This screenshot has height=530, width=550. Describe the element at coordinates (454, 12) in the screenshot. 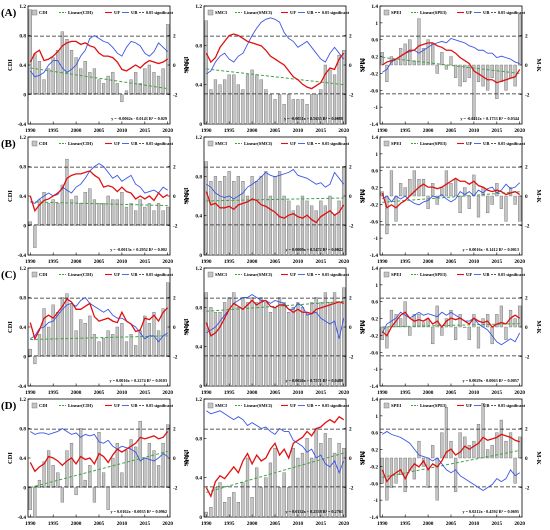

I see `legend: SPEI Linear(SPEI) UF UB 0.05 significant` at that location.